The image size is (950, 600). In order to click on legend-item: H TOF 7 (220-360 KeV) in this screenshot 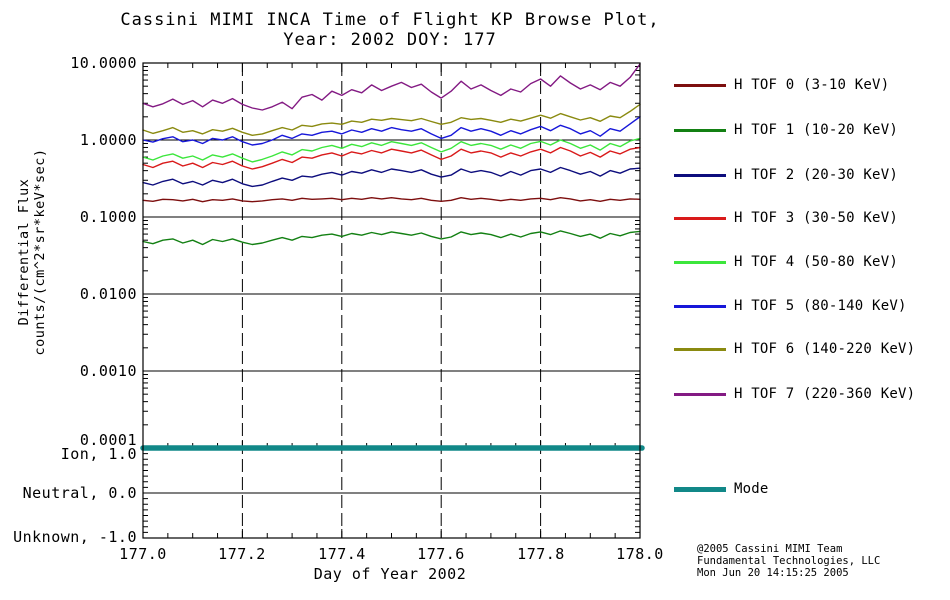, I will do `click(794, 394)`.